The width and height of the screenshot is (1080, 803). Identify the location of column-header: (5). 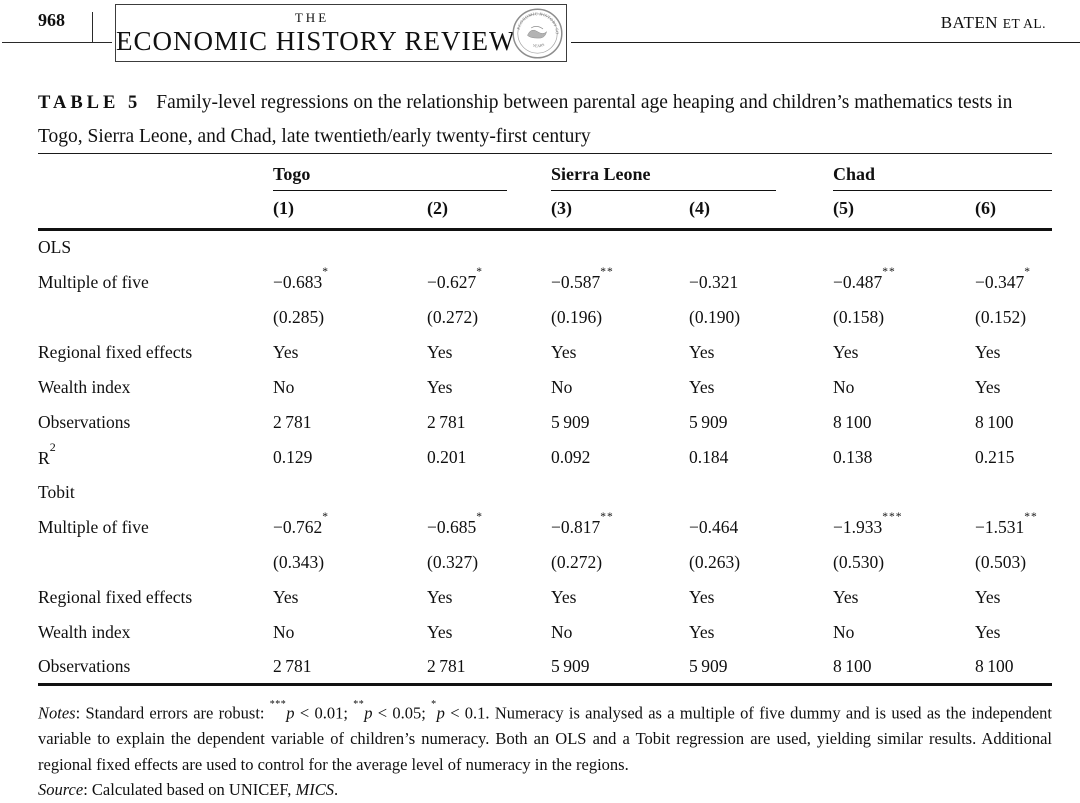
(904, 211).